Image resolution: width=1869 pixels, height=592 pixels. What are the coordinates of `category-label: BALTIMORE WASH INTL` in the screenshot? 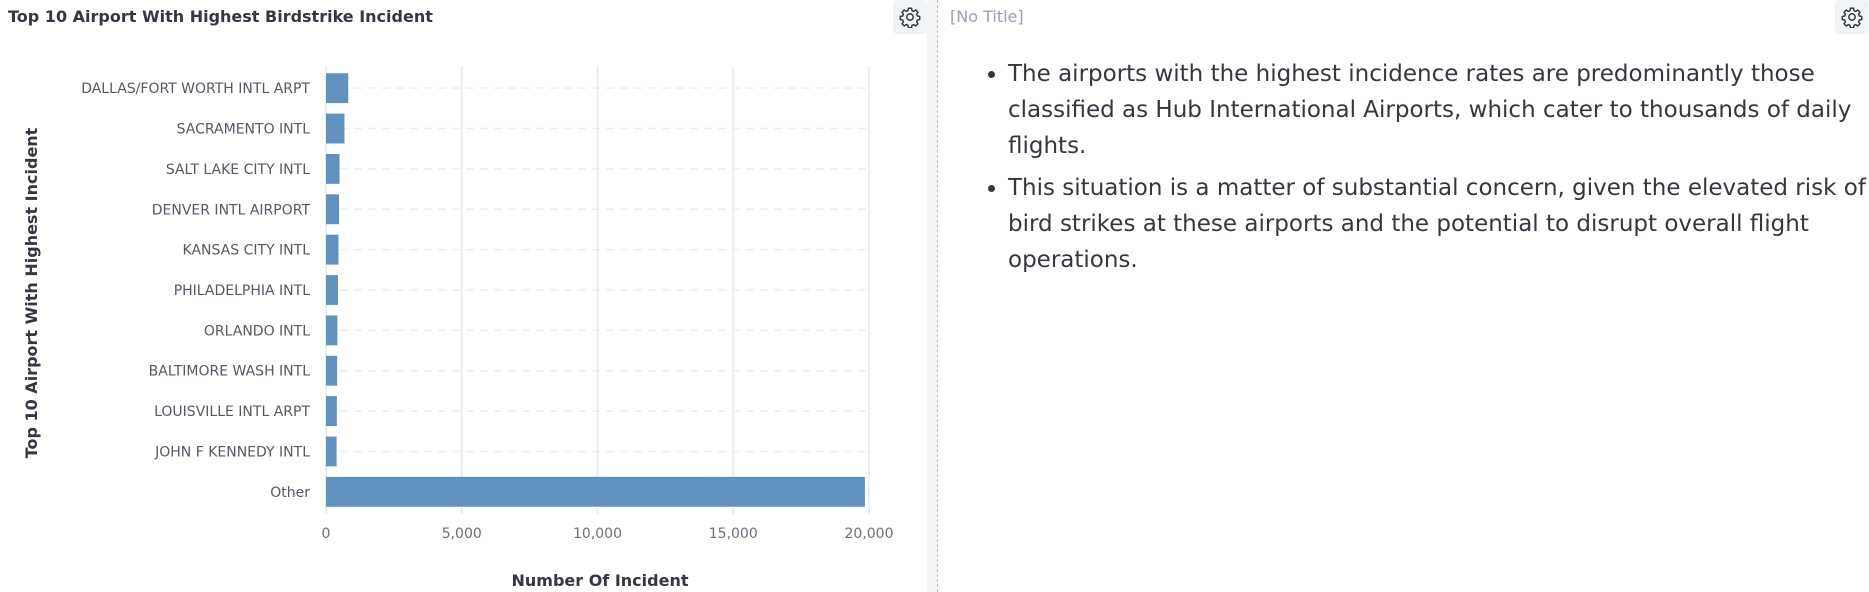 It's located at (230, 372).